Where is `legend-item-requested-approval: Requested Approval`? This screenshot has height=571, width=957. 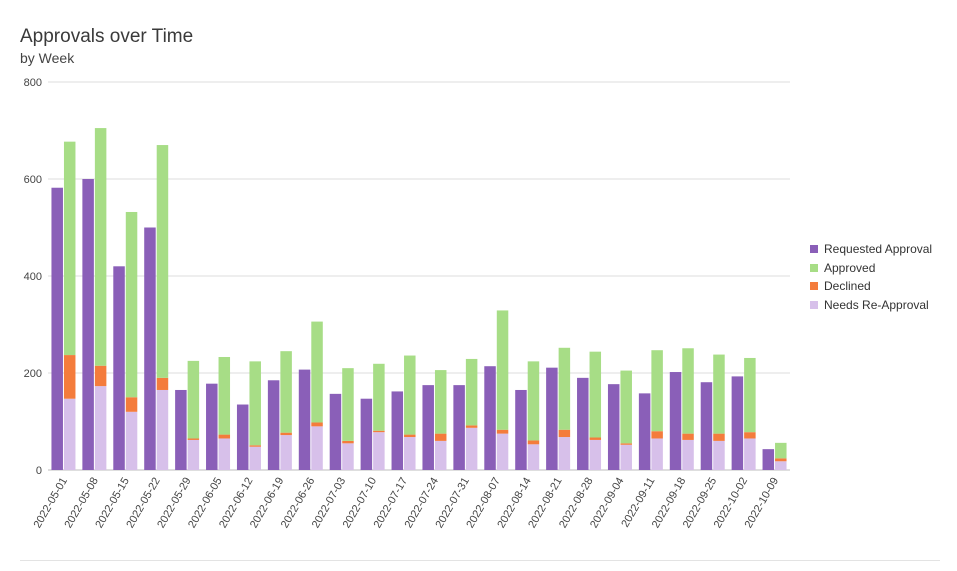
legend-item-requested-approval: Requested Approval is located at coordinates (871, 249).